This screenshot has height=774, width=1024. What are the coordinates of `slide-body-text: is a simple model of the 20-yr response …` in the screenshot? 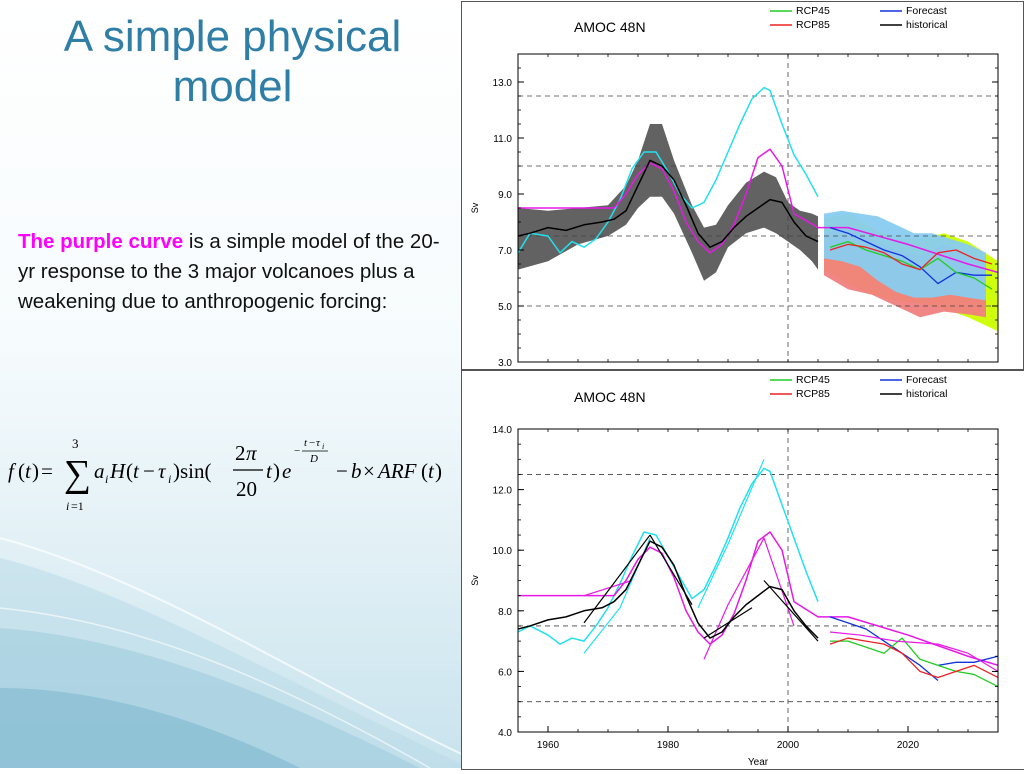 It's located at (229, 271).